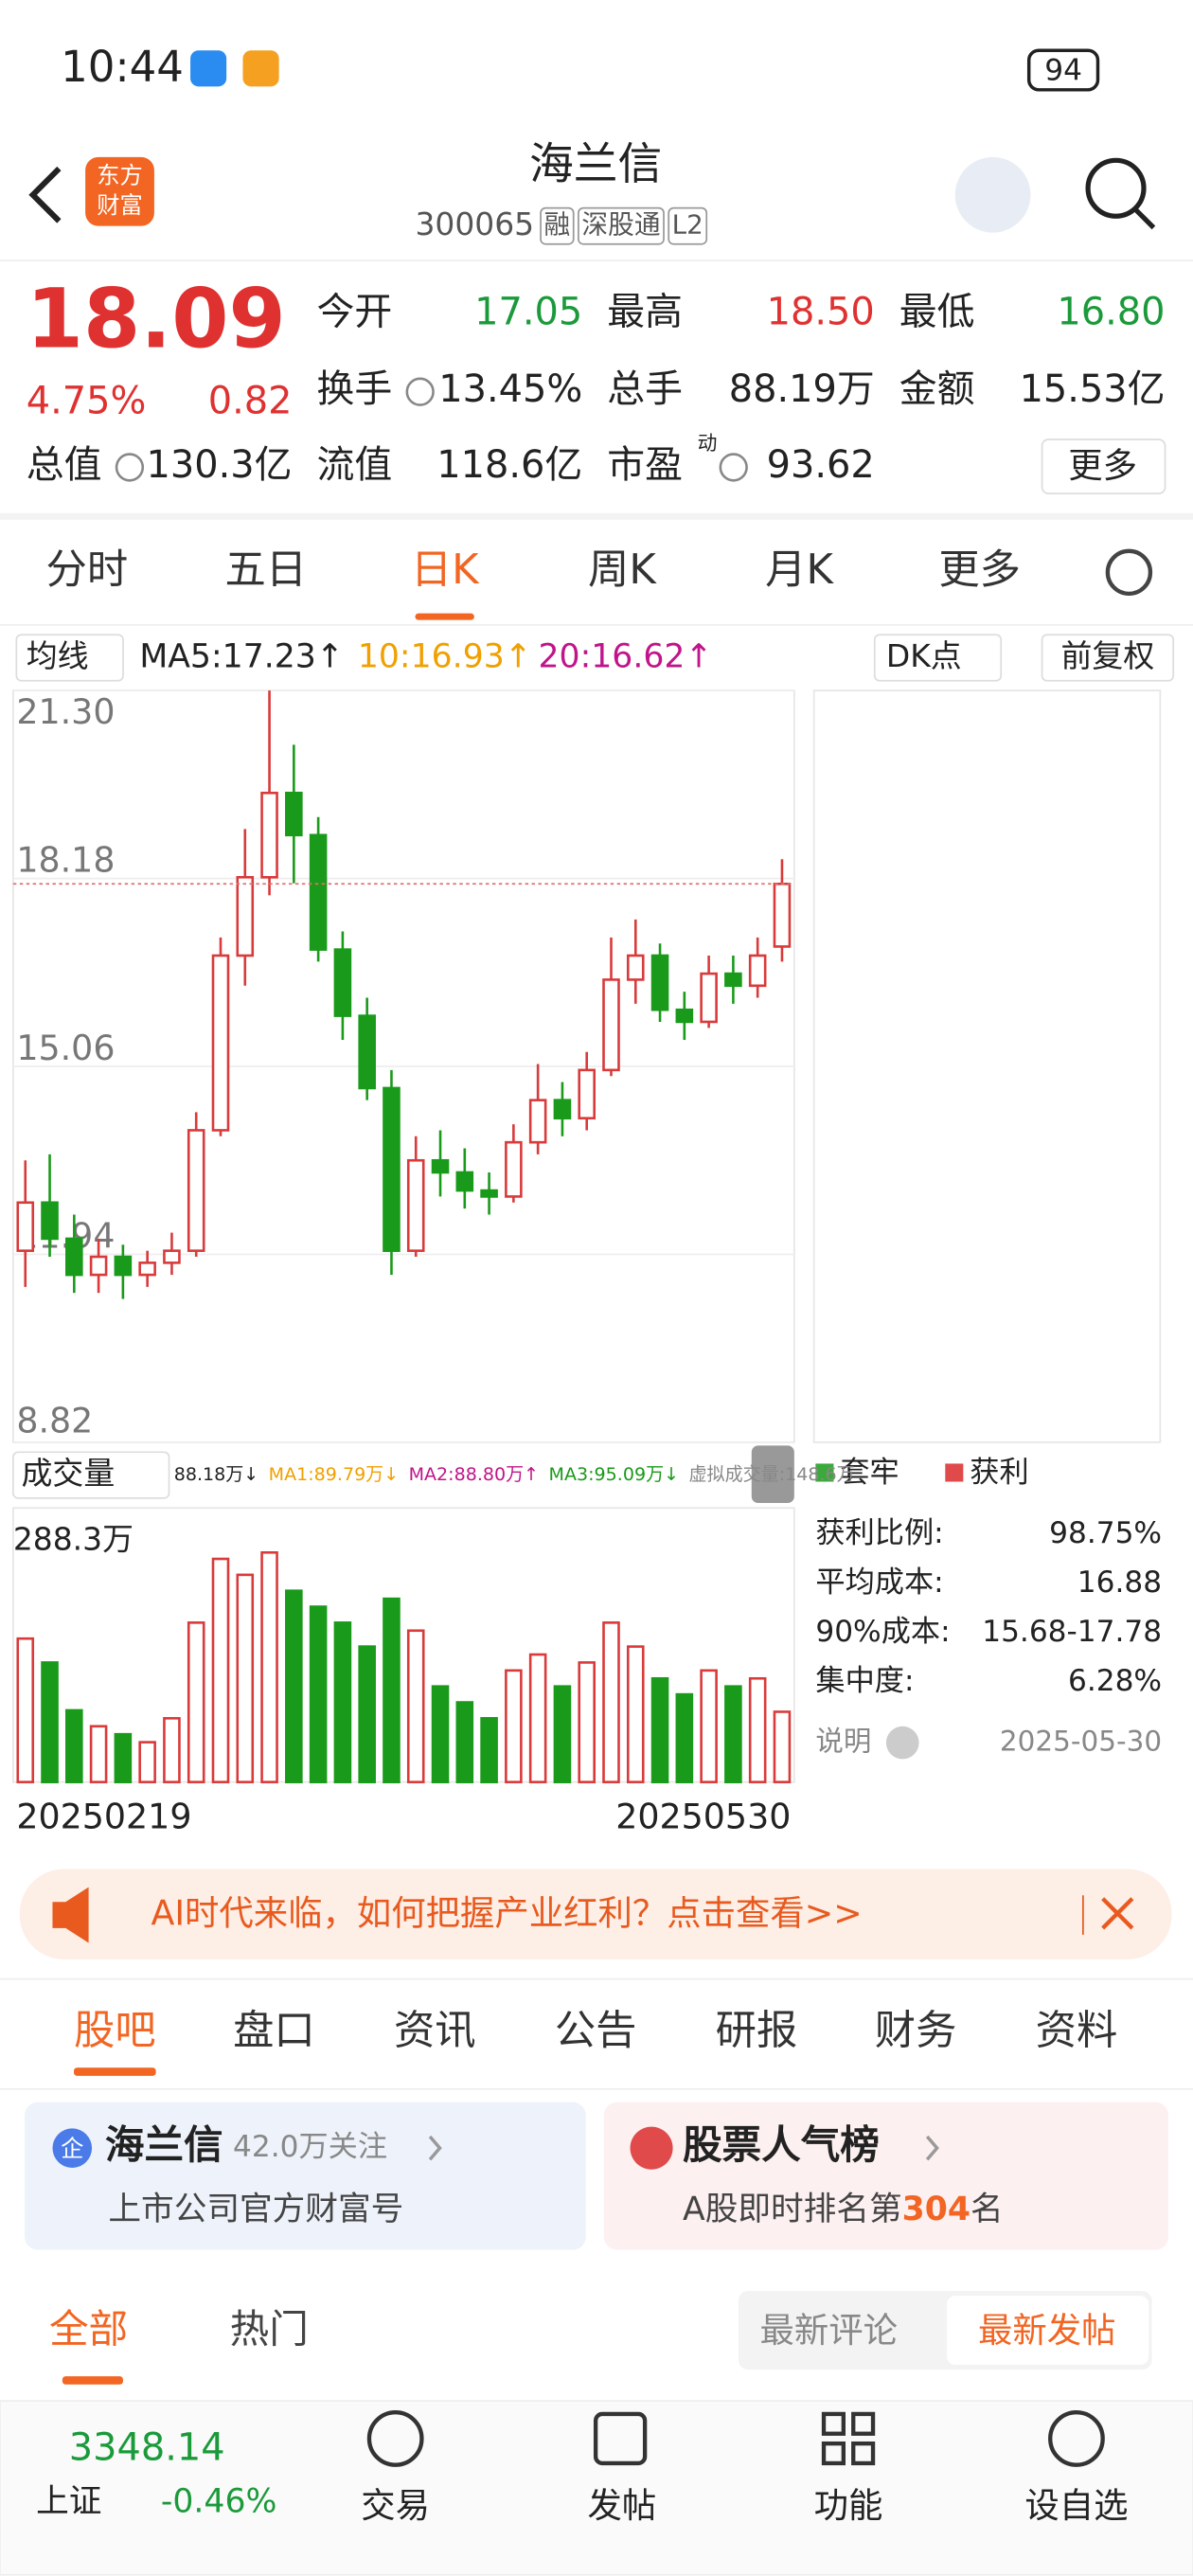 Image resolution: width=1193 pixels, height=2576 pixels. I want to click on y-tick-label: 21.30, so click(65, 711).